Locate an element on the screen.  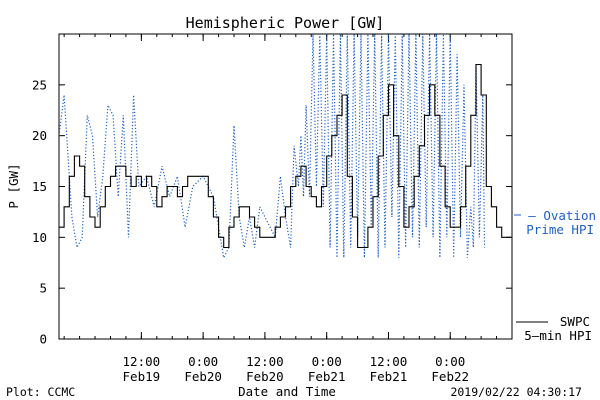
legend-ovation-line1: — Ovation is located at coordinates (562, 215).